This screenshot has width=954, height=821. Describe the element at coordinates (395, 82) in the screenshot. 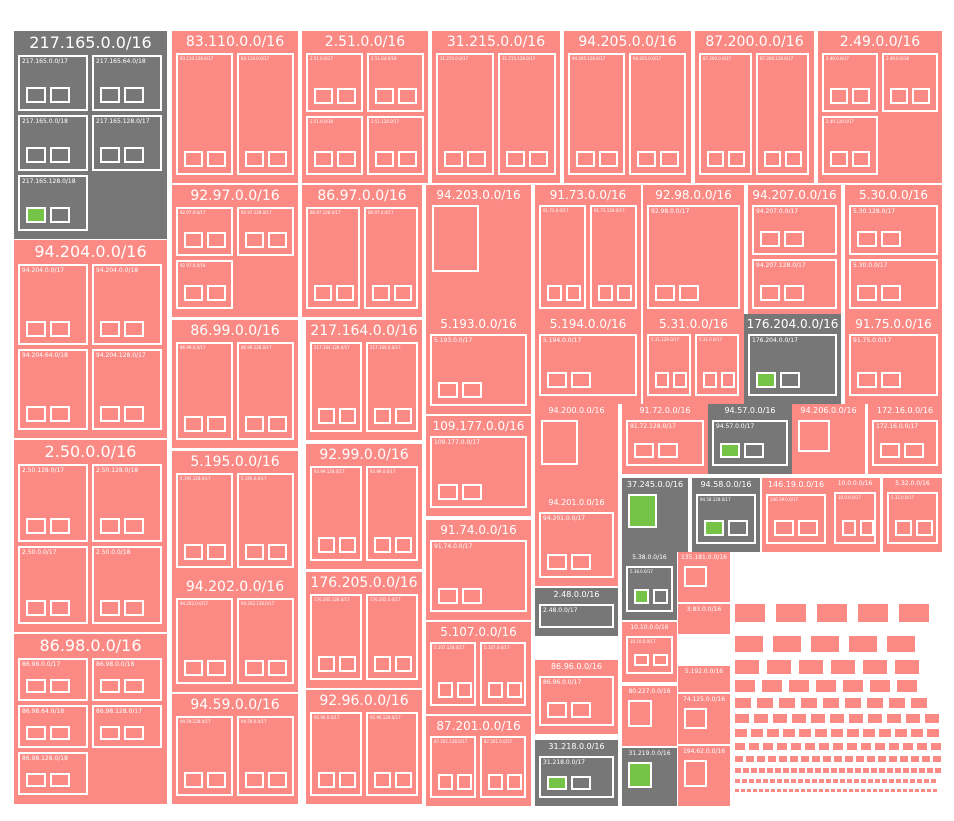

I see `subnet-2-51-64-0-18: 2.51.64.0/18` at that location.